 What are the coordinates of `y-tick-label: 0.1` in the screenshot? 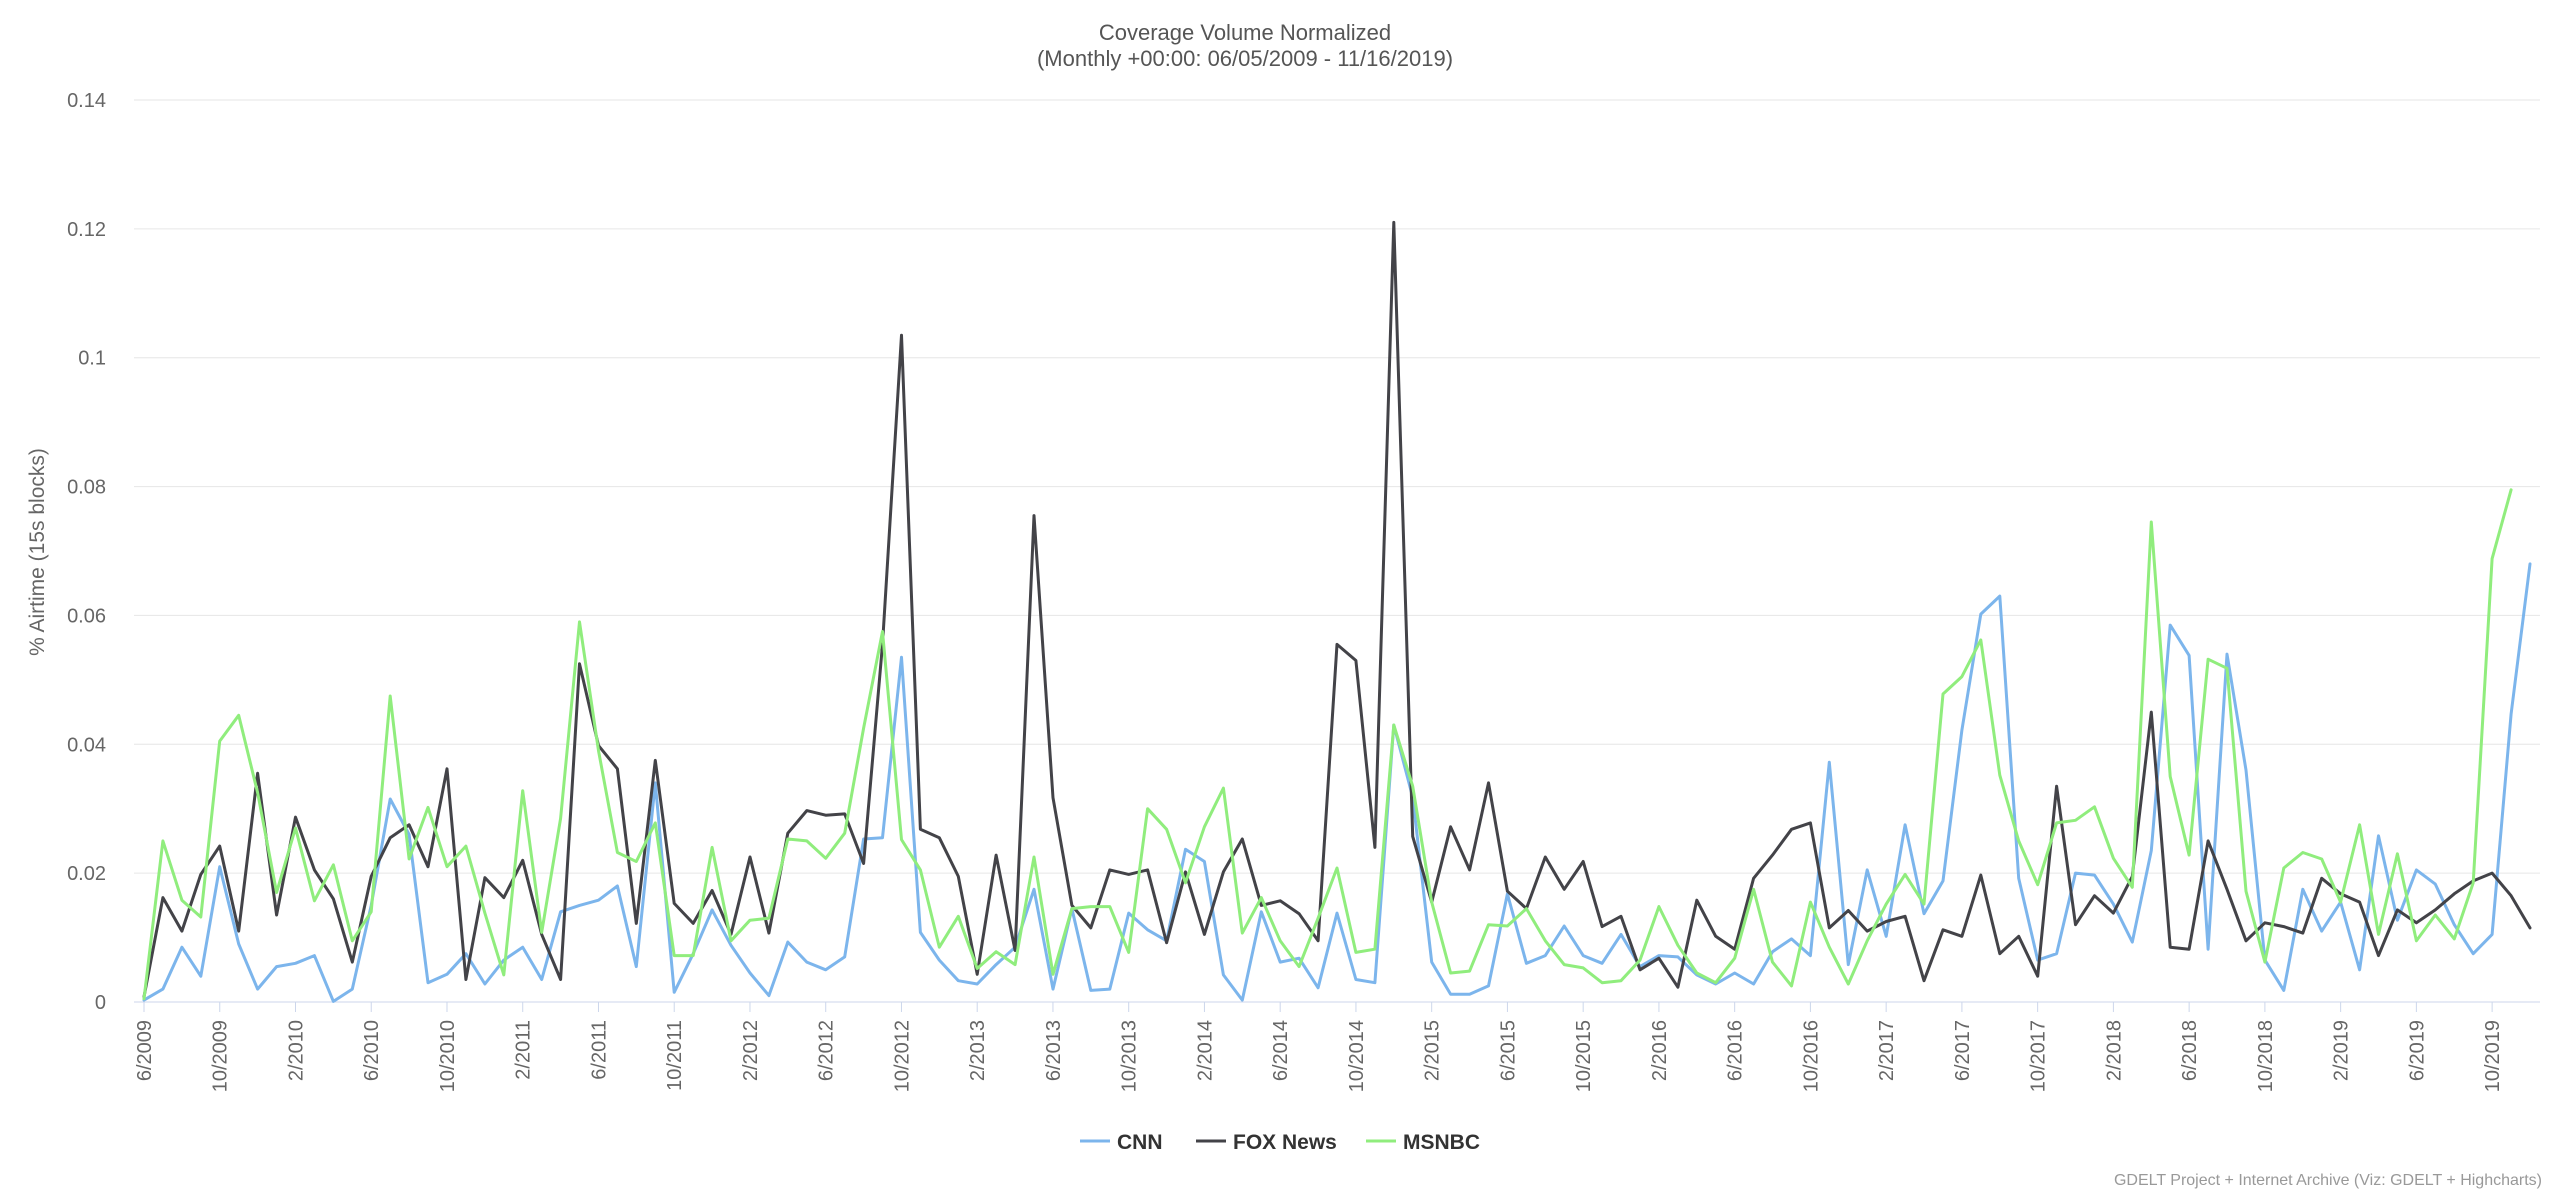 It's located at (92, 359).